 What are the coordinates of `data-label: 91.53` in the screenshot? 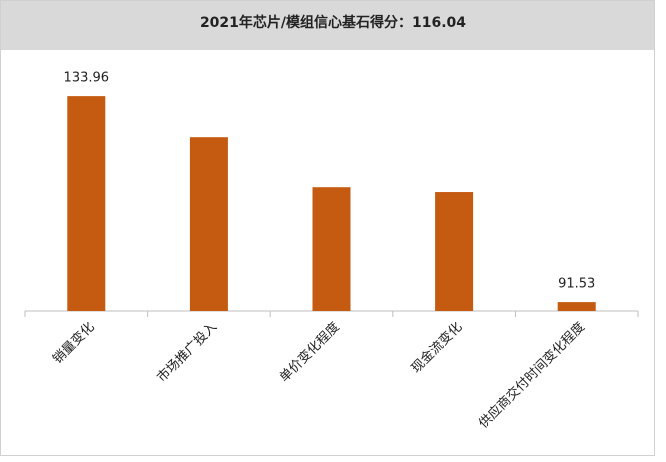 It's located at (576, 284).